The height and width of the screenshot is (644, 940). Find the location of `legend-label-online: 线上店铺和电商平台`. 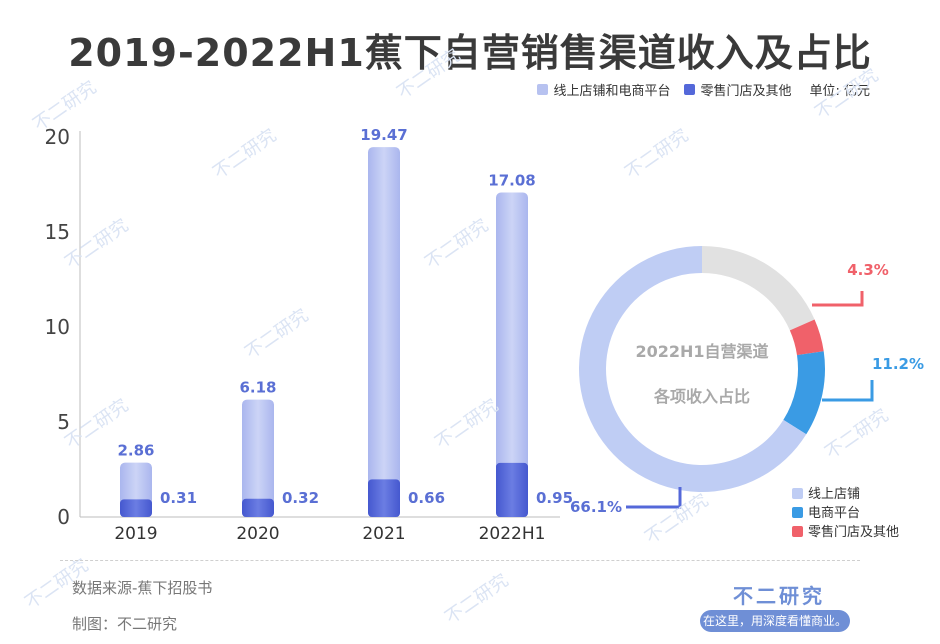

legend-label-online: 线上店铺和电商平台 is located at coordinates (612, 91).